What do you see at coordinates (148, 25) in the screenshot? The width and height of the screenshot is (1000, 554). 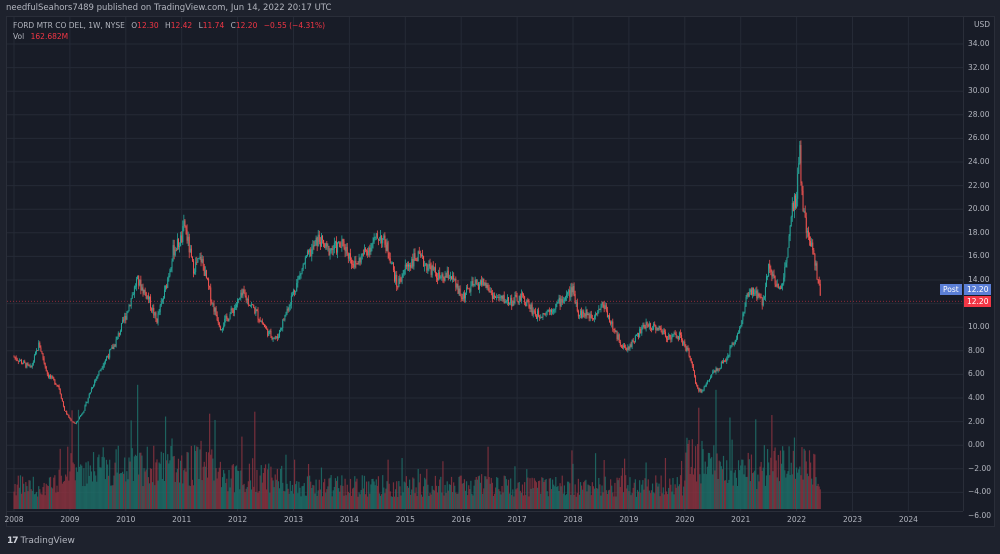 I see `open-value: 12.30` at bounding box center [148, 25].